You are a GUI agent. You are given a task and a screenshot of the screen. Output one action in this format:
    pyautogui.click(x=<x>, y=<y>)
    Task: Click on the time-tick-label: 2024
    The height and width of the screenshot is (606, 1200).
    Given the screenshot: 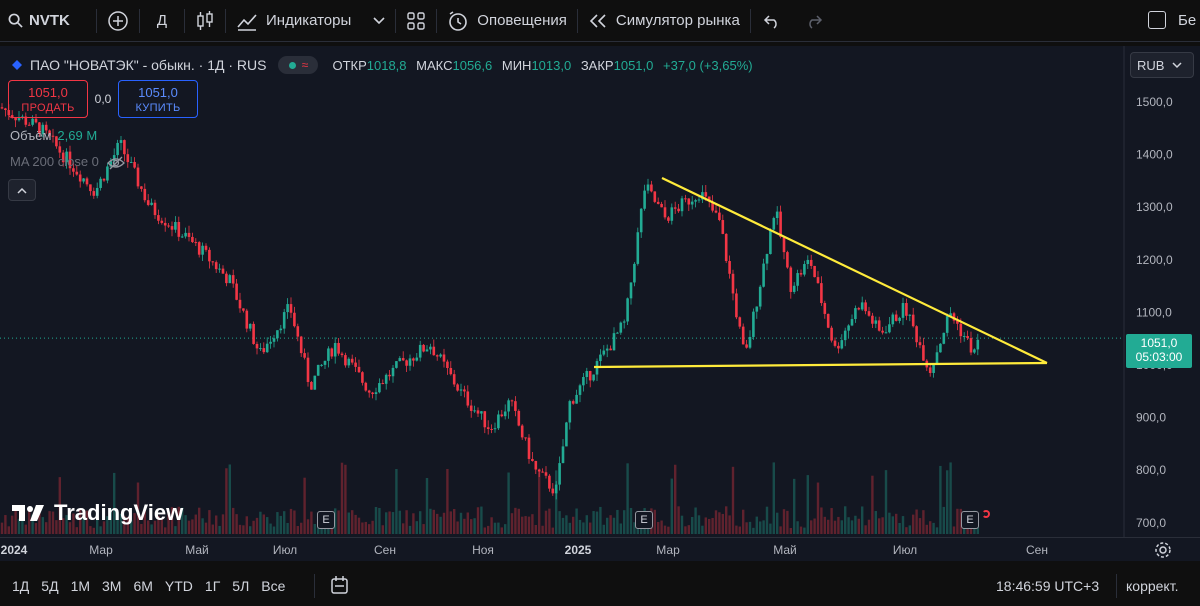 What is the action you would take?
    pyautogui.click(x=14, y=550)
    